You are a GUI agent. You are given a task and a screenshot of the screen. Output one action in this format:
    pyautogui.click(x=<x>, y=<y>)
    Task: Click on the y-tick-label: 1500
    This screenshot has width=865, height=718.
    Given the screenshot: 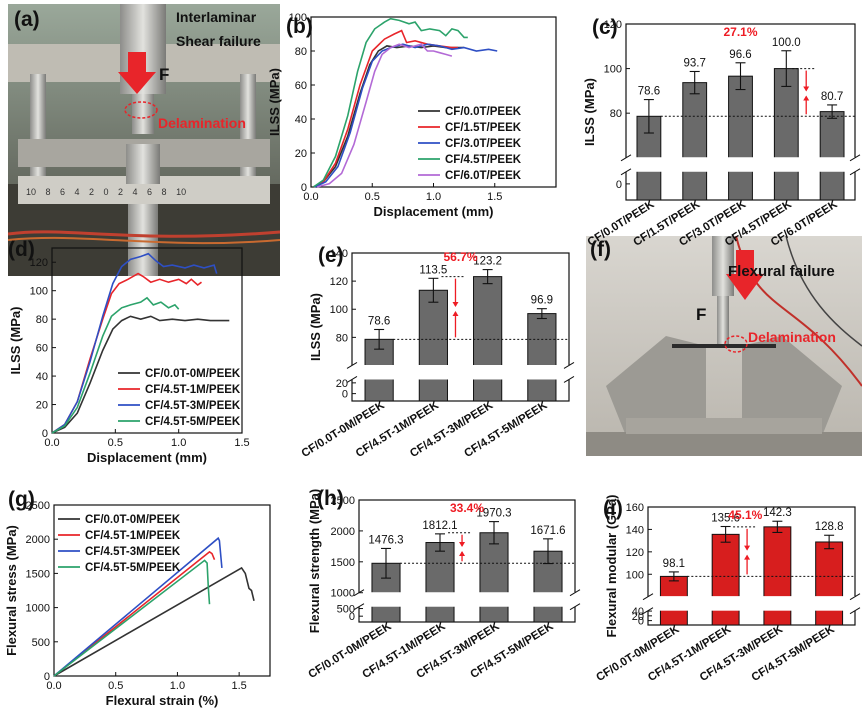 What is the action you would take?
    pyautogui.click(x=38, y=574)
    